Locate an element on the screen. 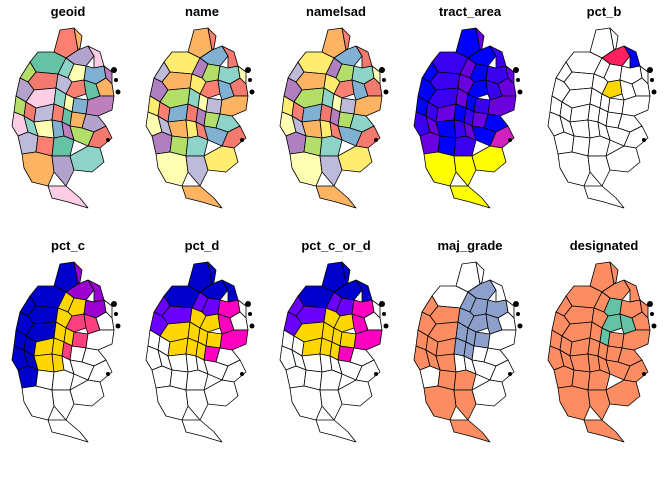  map-panel-namelsad: namelsad is located at coordinates (336, 120).